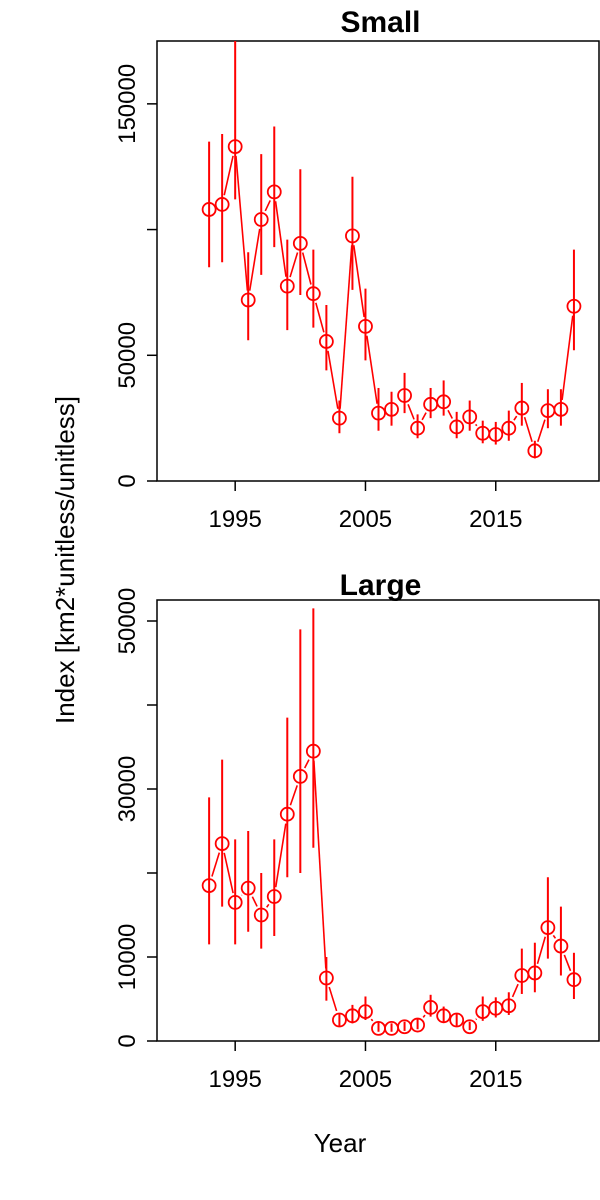 The width and height of the screenshot is (600, 1200). What do you see at coordinates (340, 1143) in the screenshot?
I see `x-axis-title: Year` at bounding box center [340, 1143].